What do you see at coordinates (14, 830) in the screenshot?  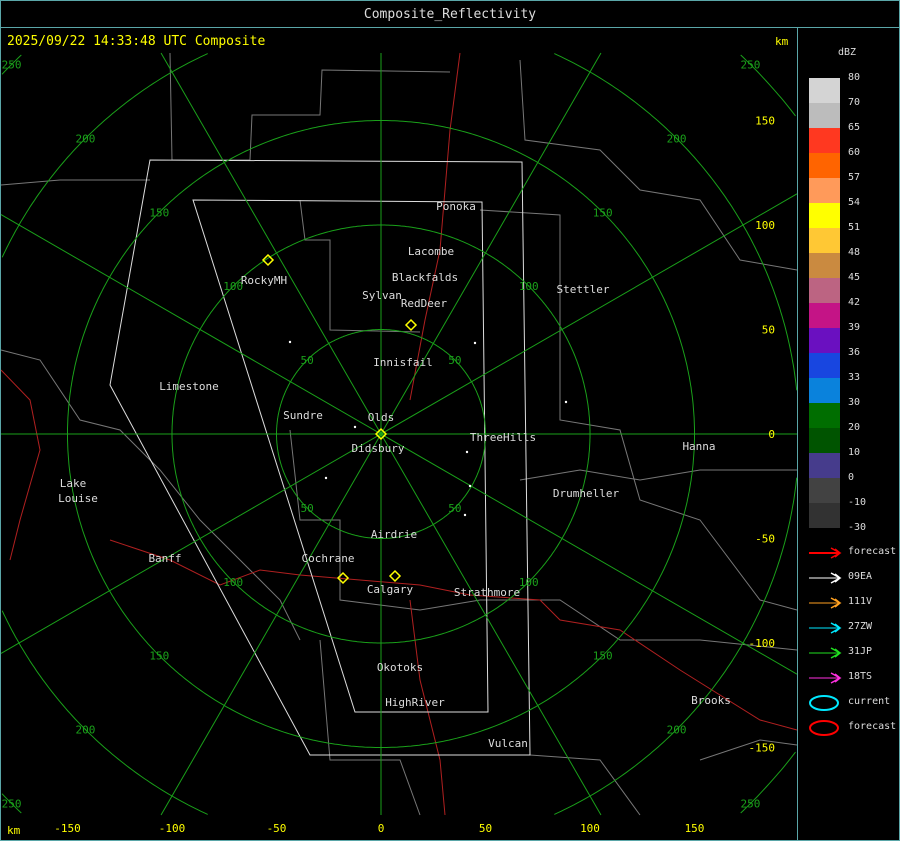 I see `x-unit-label: km` at bounding box center [14, 830].